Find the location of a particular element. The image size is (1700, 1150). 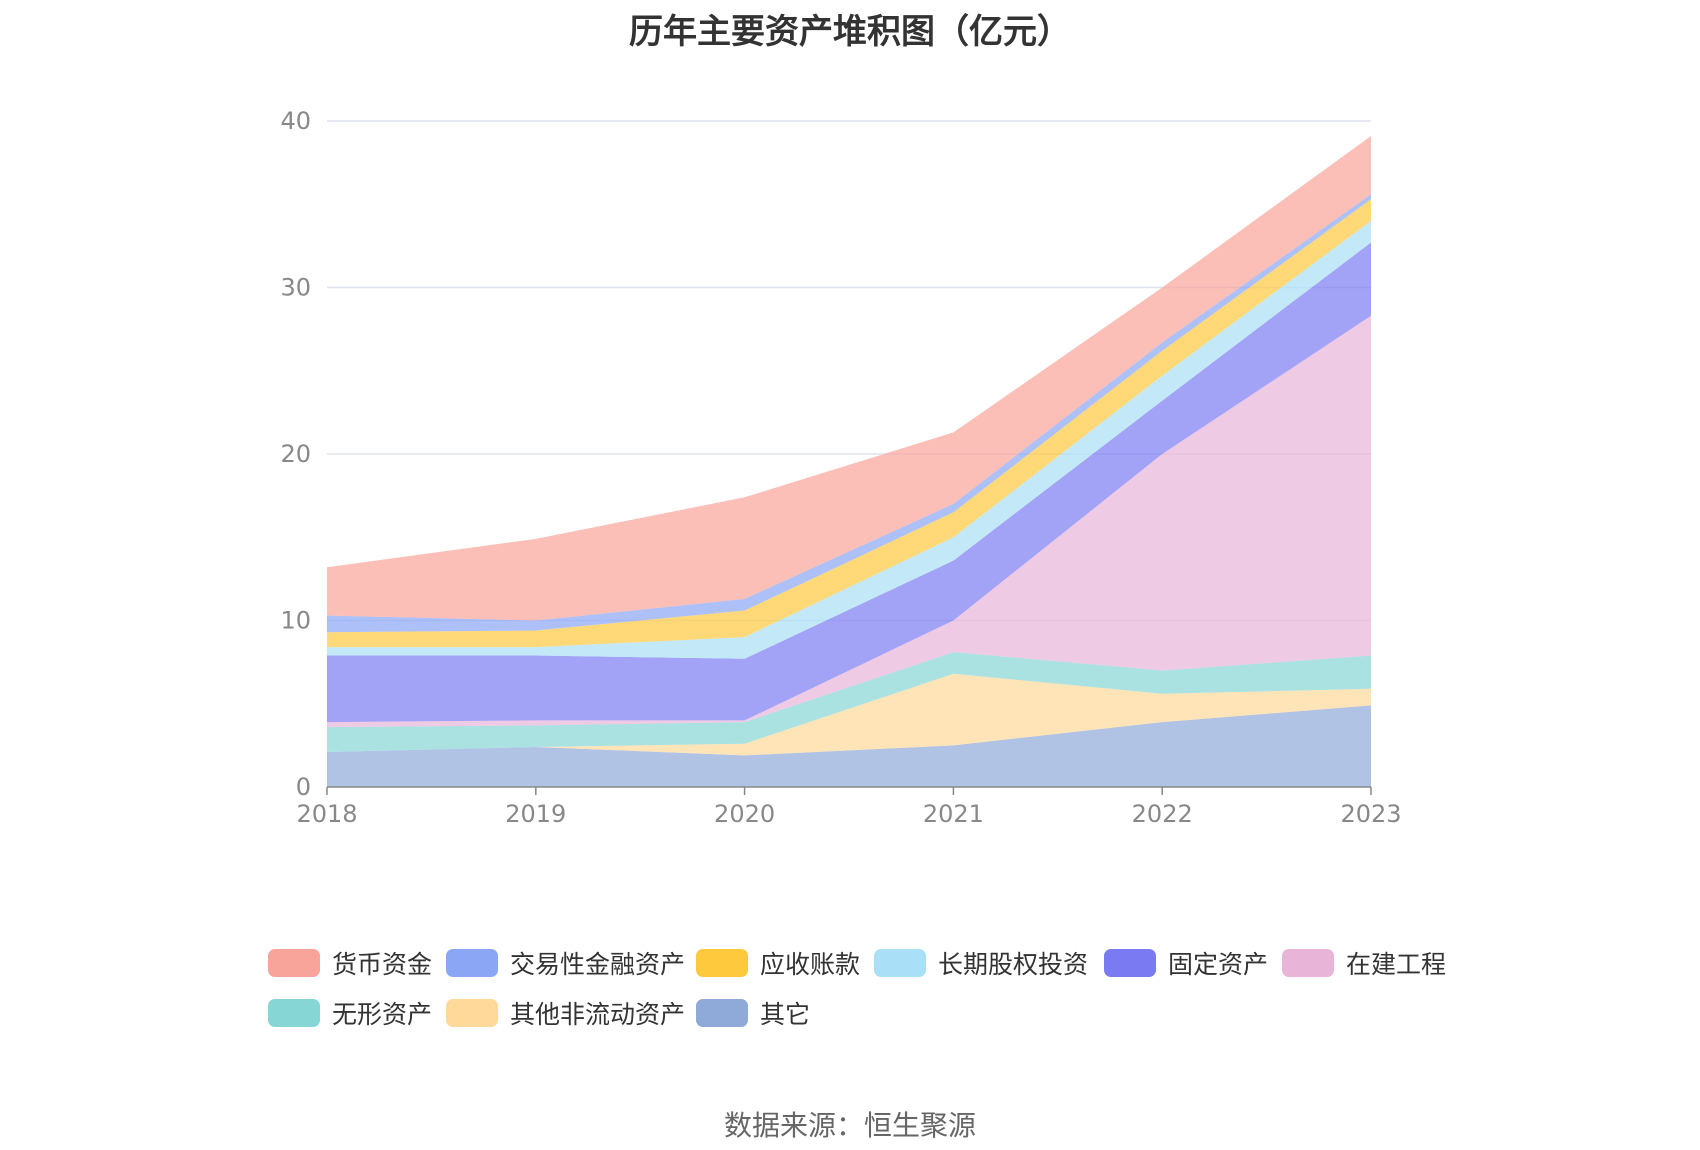

legend-item: 固定资产 is located at coordinates (1186, 963).